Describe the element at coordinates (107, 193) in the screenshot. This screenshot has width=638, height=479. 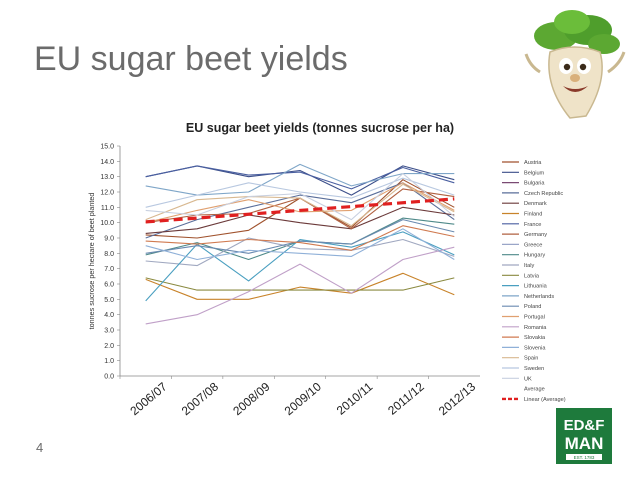
I see `y-tick-label: 12.0` at that location.